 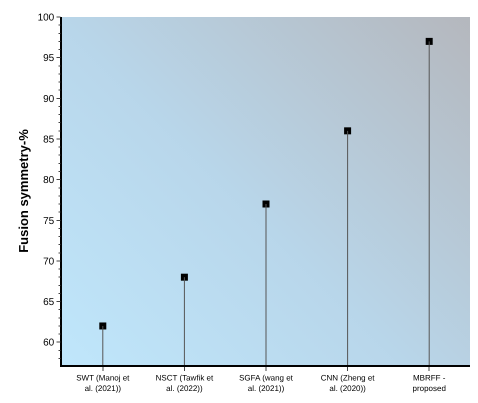 What do you see at coordinates (185, 383) in the screenshot?
I see `x-tick-label: NSCT (Tawfik et al. (2022))` at bounding box center [185, 383].